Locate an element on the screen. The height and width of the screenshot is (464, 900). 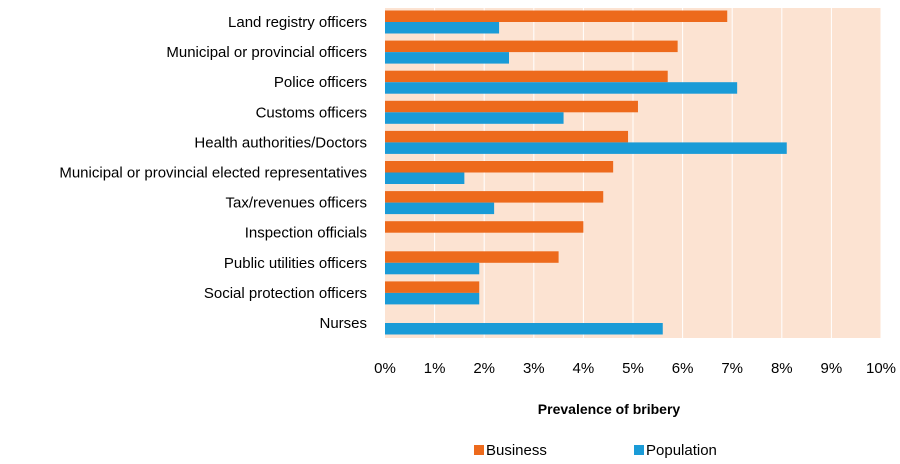
category-label: Inspection officials is located at coordinates (306, 233).